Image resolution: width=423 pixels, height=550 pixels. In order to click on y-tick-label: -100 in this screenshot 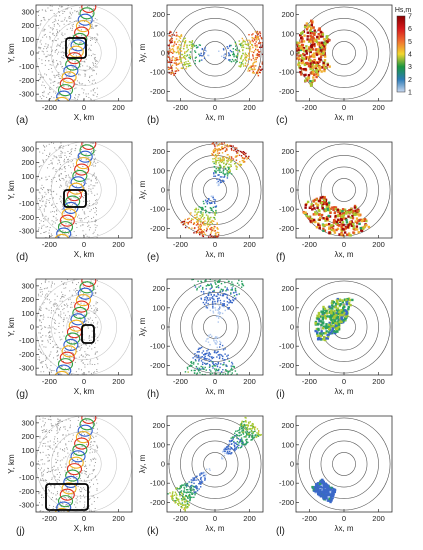, I will do `click(26, 477)`.